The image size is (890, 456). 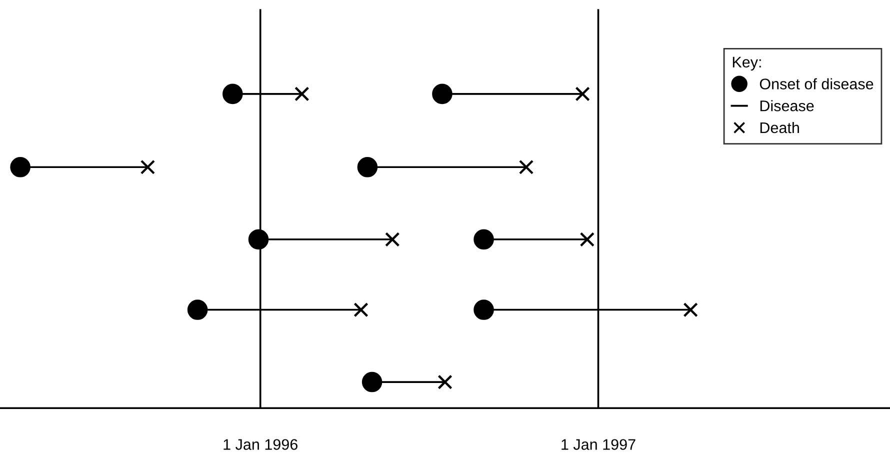 What do you see at coordinates (599, 444) in the screenshot?
I see `x-tick-label: 1 Jan 1997` at bounding box center [599, 444].